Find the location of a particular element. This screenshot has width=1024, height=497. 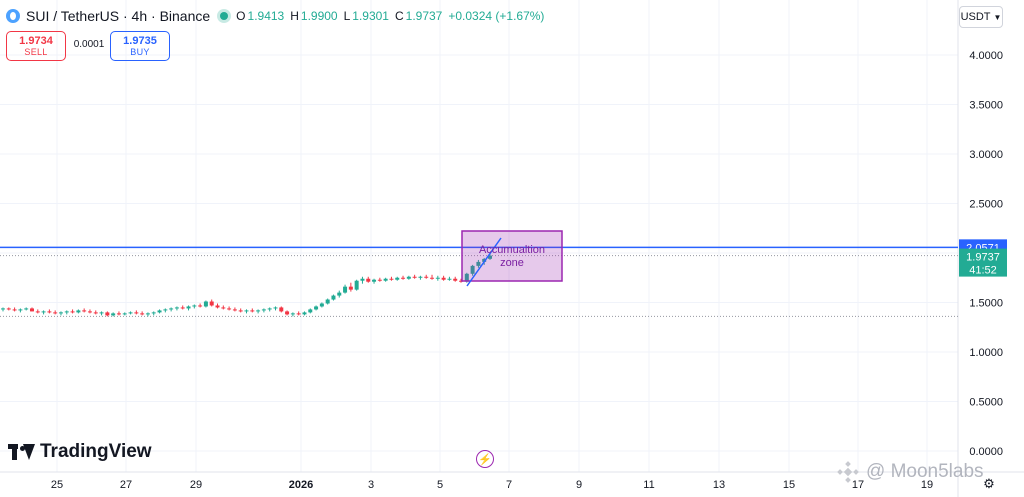

x-tick-label: 15 is located at coordinates (789, 485).